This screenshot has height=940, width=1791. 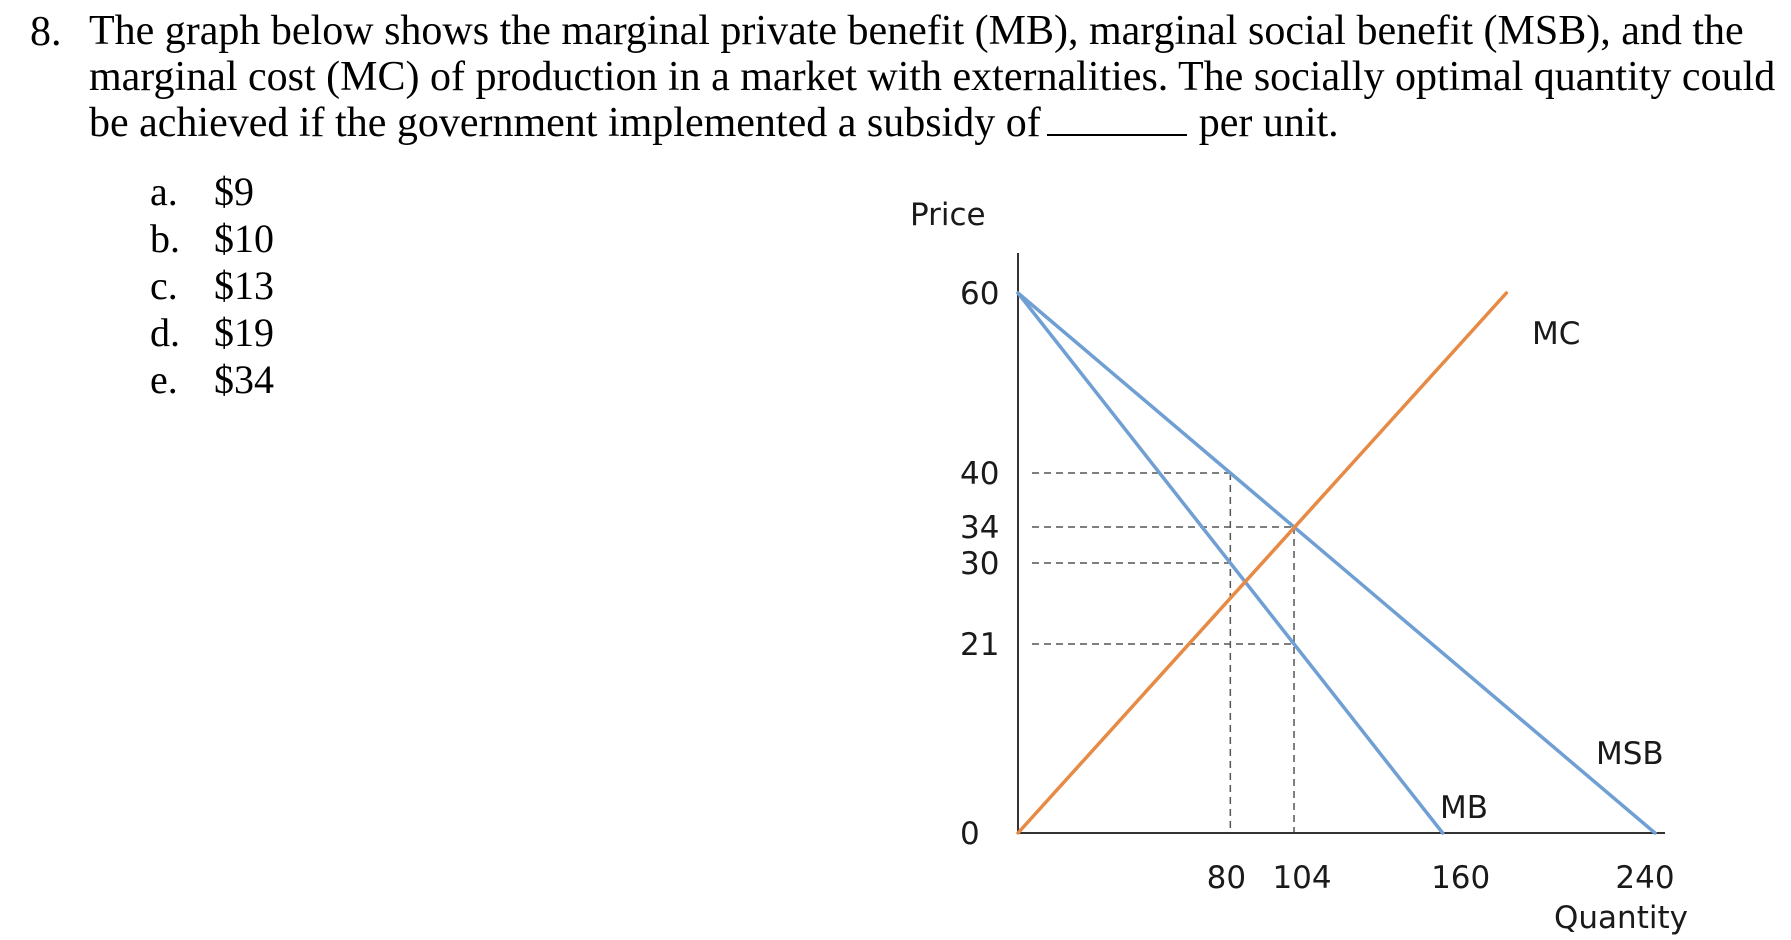 I want to click on option-value: $10, so click(x=244, y=238).